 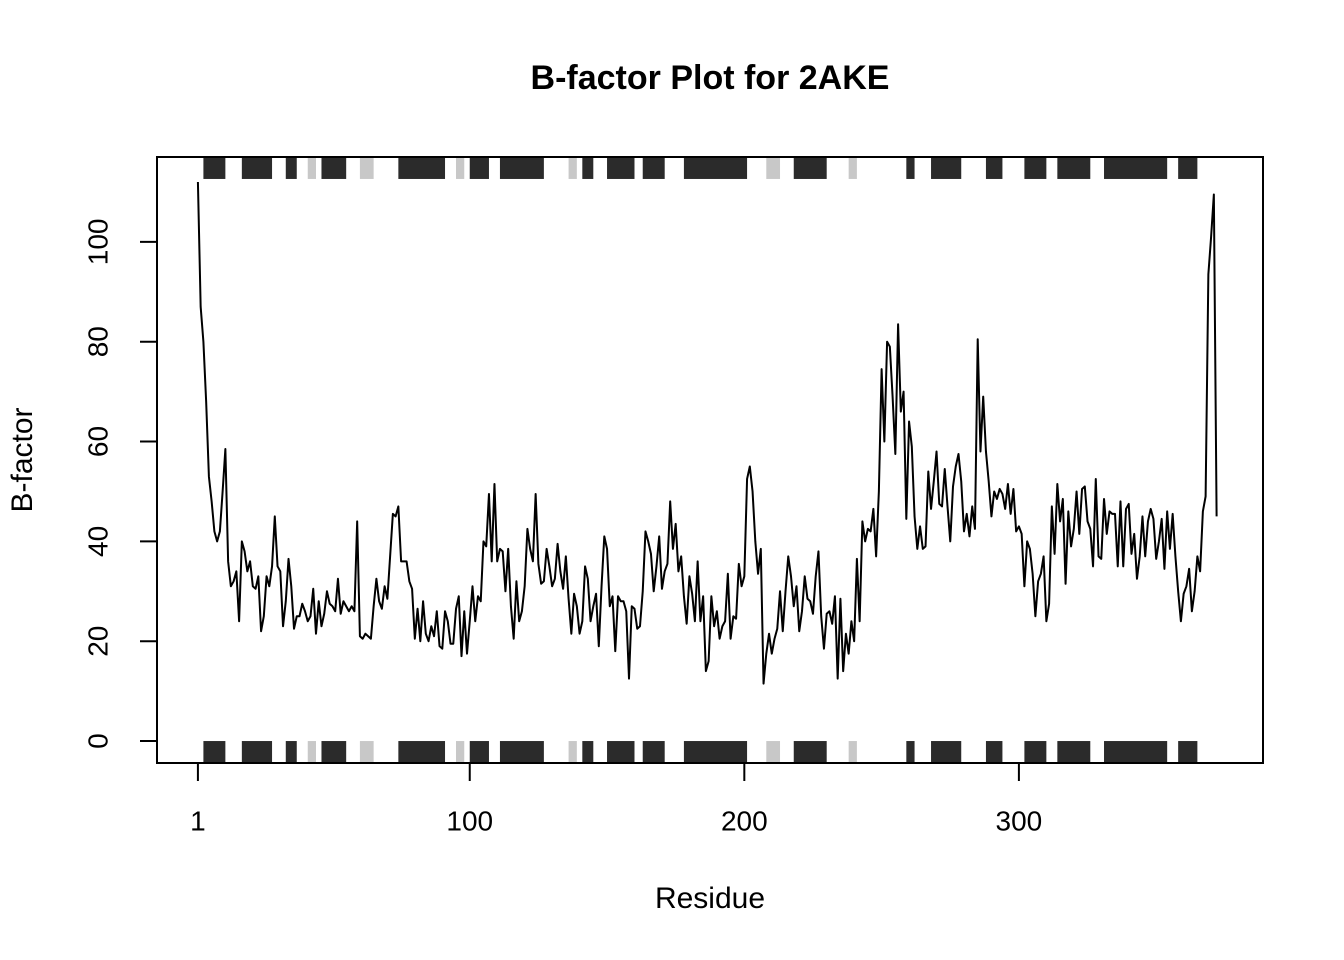 What do you see at coordinates (198, 820) in the screenshot?
I see `x-tick-label: 1` at bounding box center [198, 820].